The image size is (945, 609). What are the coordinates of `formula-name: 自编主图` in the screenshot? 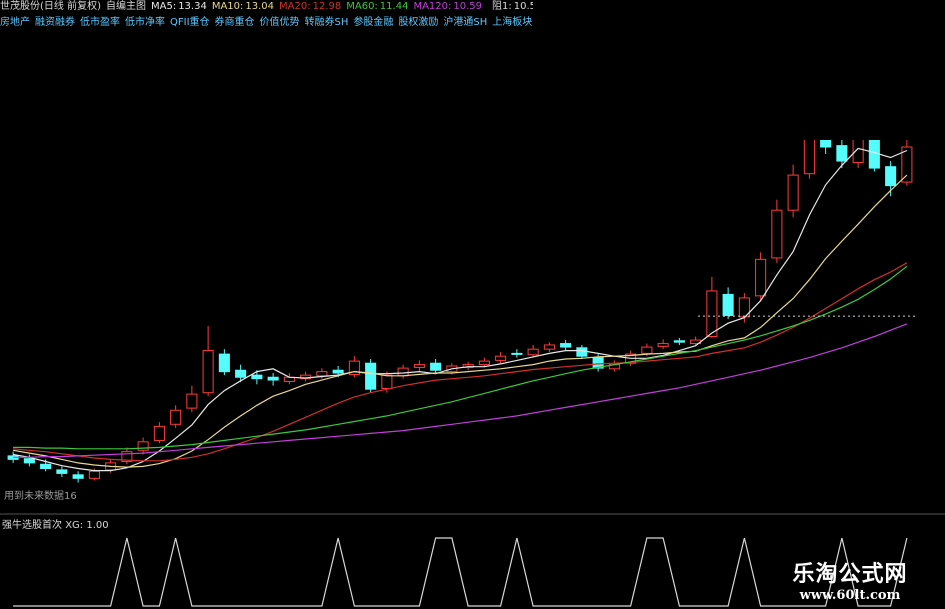 It's located at (125, 6).